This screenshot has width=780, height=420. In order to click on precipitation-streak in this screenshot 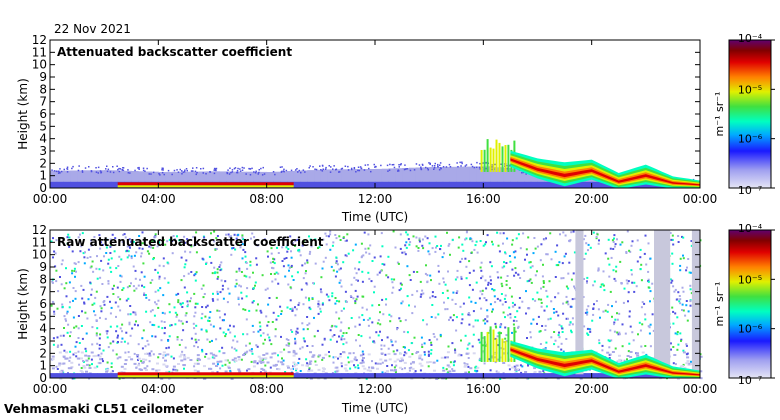, I will do `click(481, 346)`.